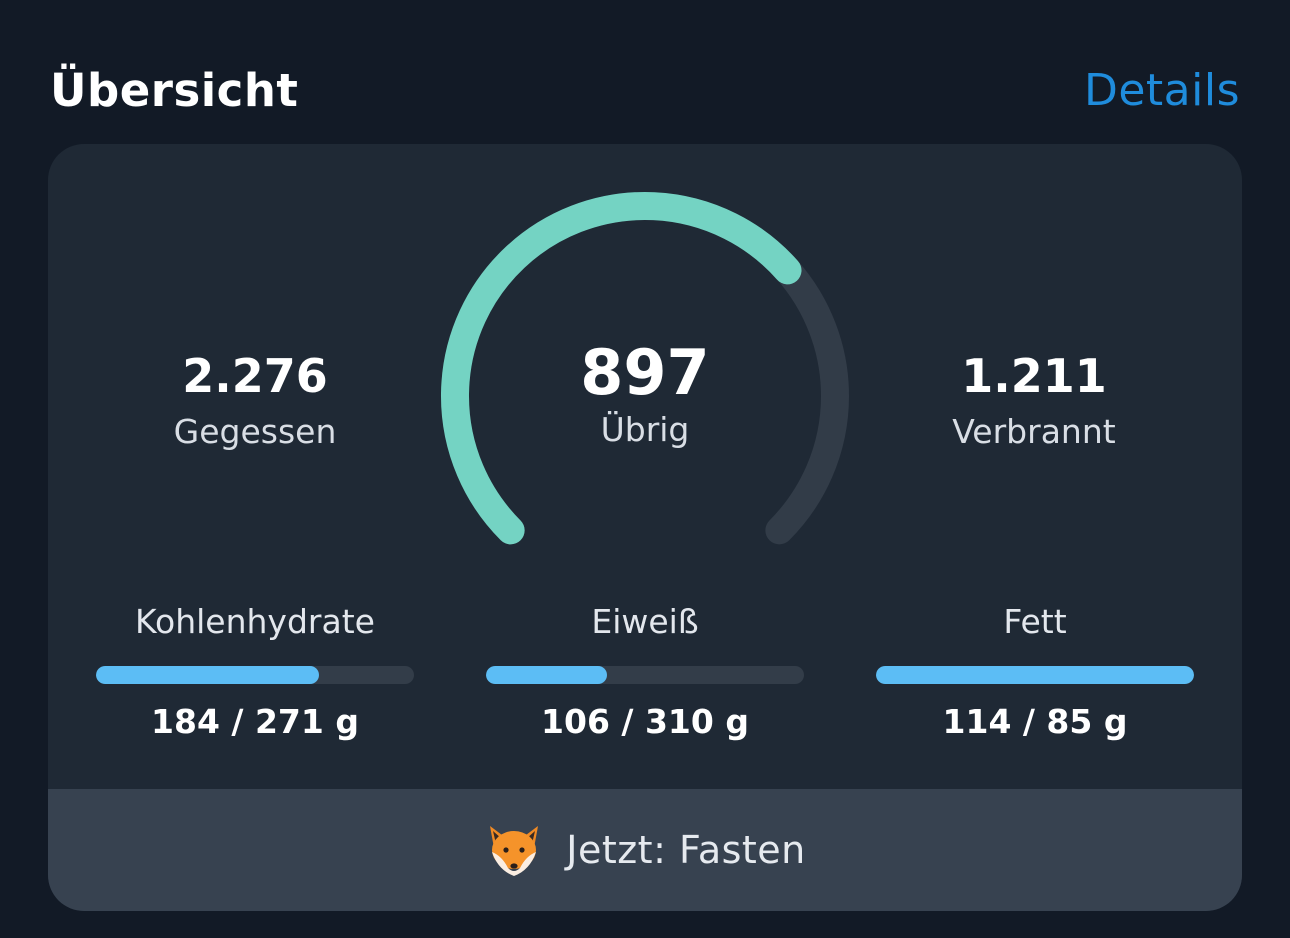 The width and height of the screenshot is (1290, 938). Describe the element at coordinates (645, 90) in the screenshot. I see `overview-header: Übersicht Details` at that location.